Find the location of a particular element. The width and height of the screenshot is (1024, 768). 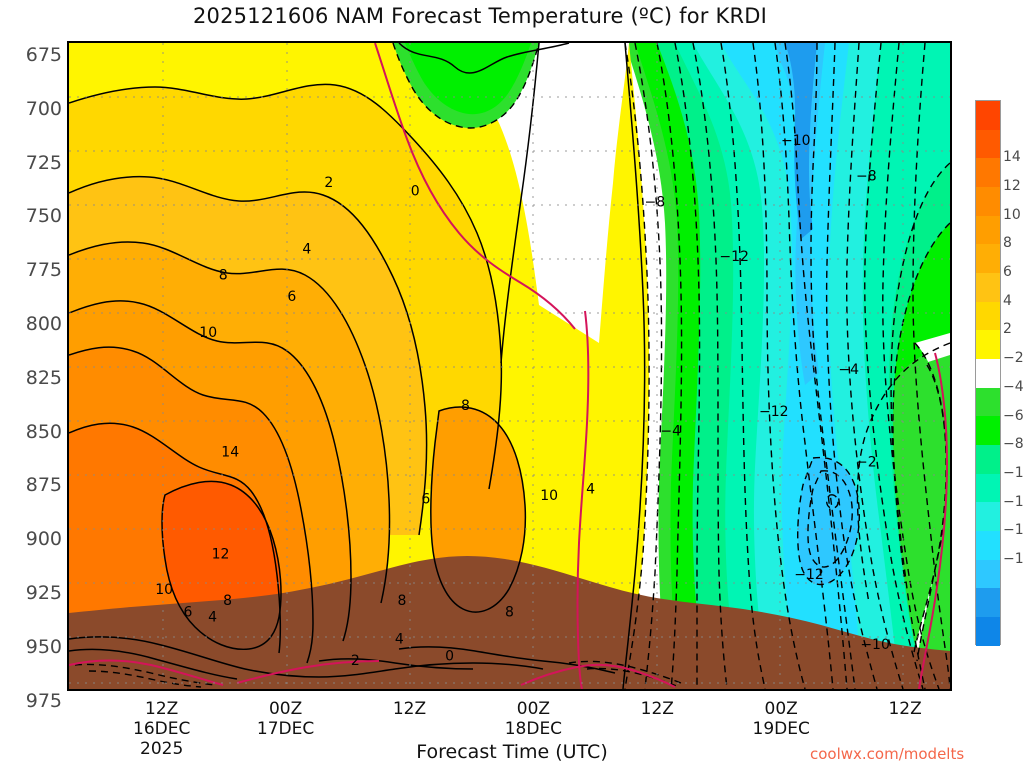

colorbar-tick-label: 12 is located at coordinates (1012, 186).